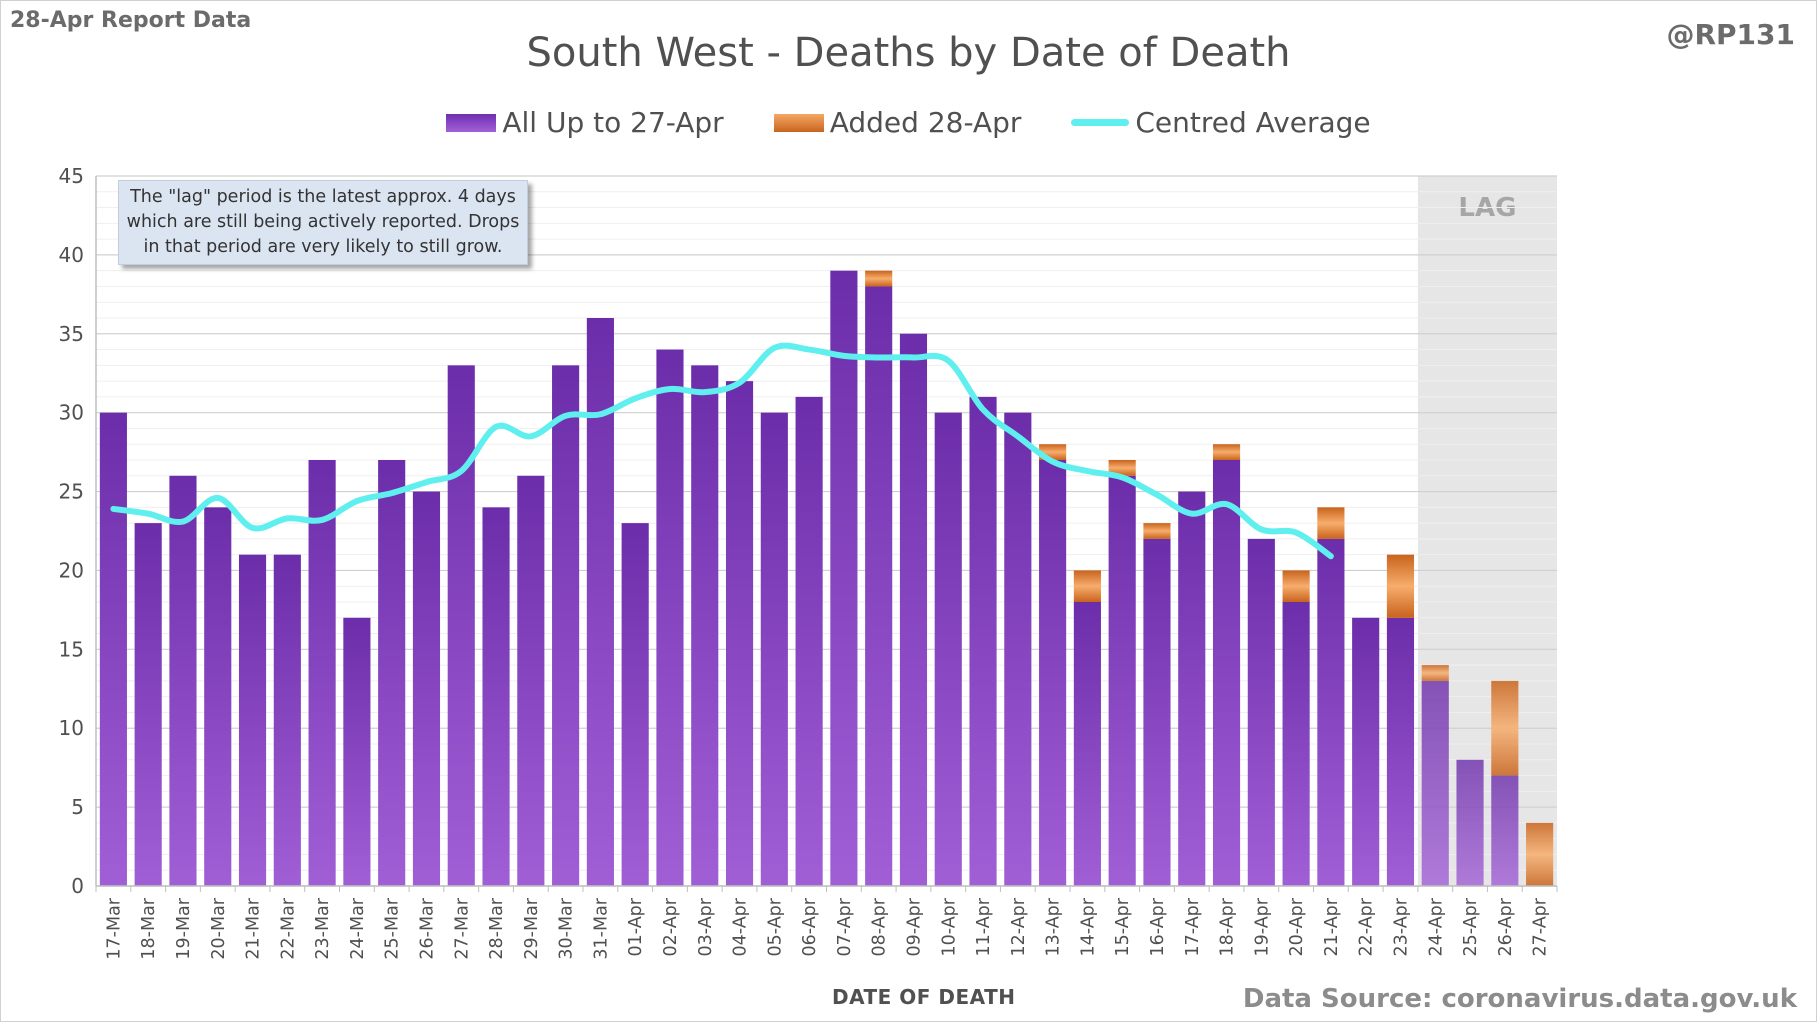 The height and width of the screenshot is (1022, 1817). What do you see at coordinates (671, 926) in the screenshot?
I see `x-tick-label: 02-Apr` at bounding box center [671, 926].